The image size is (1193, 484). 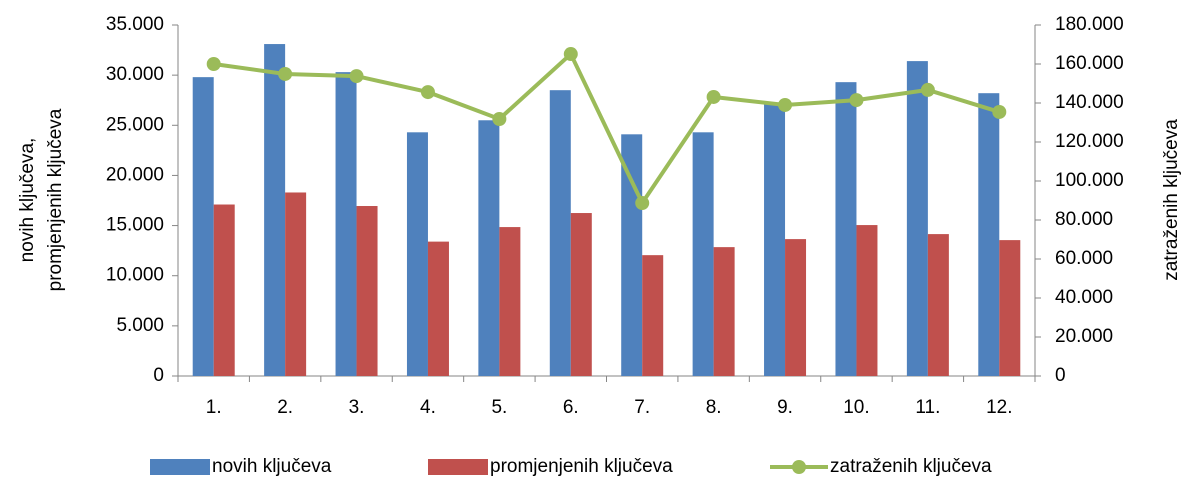 What do you see at coordinates (581, 466) in the screenshot?
I see `legend-label: promjenjenih ključeva` at bounding box center [581, 466].